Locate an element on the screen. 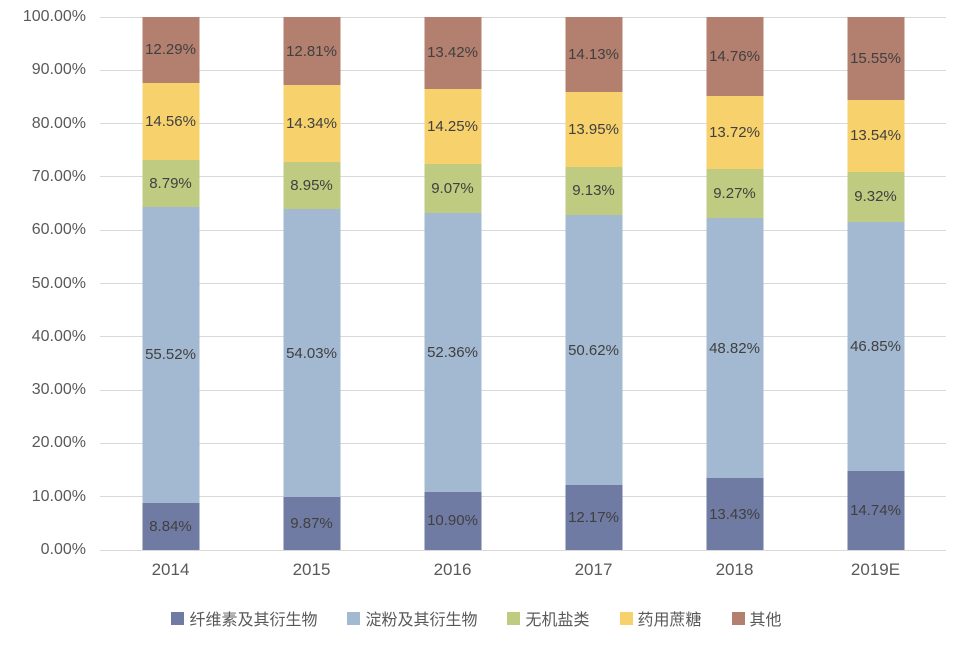 The image size is (953, 648). stacked-bar-2014: 12.29% 14.56% 8.79% 55.52% 8.84% is located at coordinates (170, 283).